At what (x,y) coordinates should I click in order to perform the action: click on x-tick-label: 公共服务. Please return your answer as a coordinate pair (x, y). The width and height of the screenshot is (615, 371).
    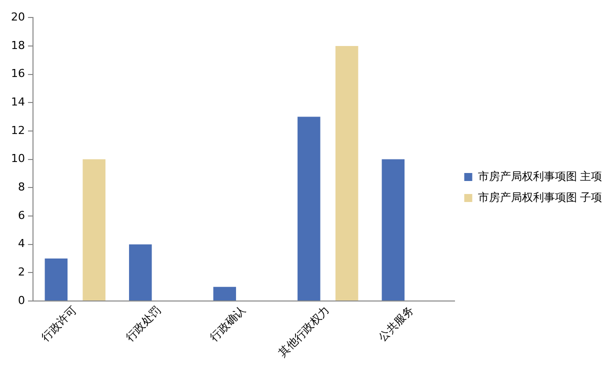
    Looking at the image, I should click on (396, 324).